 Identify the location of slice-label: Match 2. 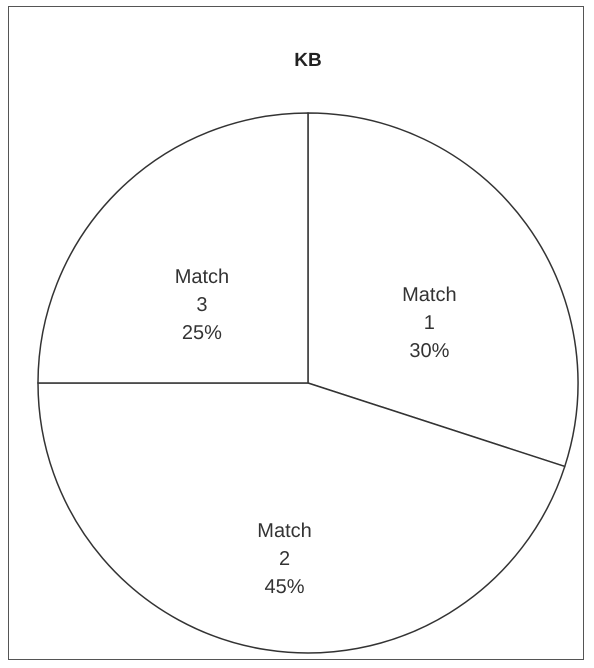
(284, 545).